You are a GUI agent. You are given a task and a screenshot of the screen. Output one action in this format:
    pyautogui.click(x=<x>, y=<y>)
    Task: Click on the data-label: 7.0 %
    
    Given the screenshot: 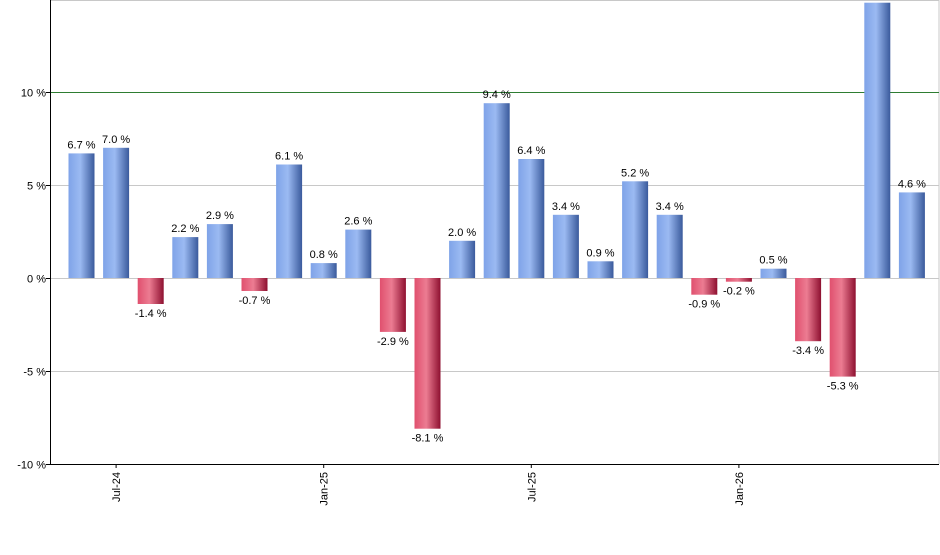 What is the action you would take?
    pyautogui.click(x=116, y=140)
    